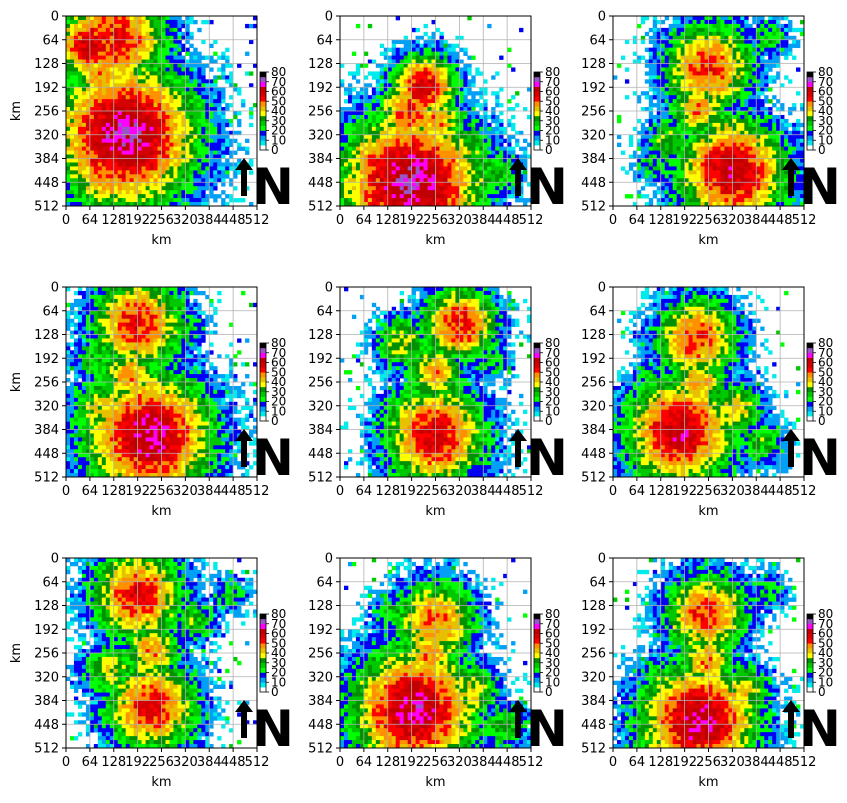  Describe the element at coordinates (263, 79) in the screenshot. I see `colorbar-segment` at that location.